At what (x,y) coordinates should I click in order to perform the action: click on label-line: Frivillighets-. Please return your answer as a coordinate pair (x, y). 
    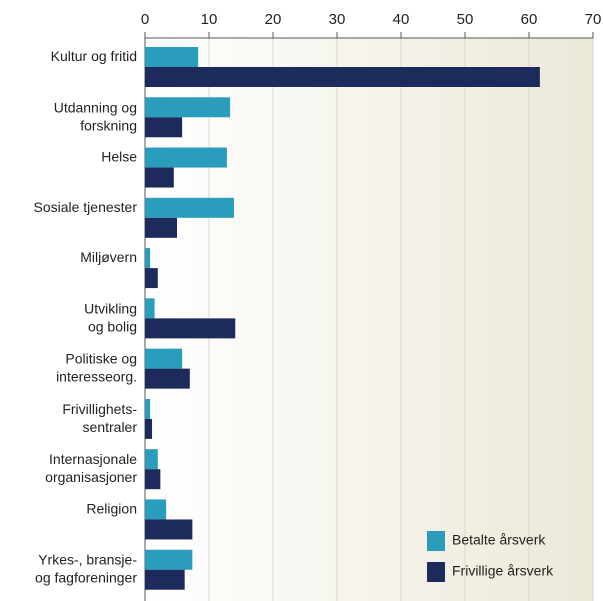
    Looking at the image, I should click on (99, 409).